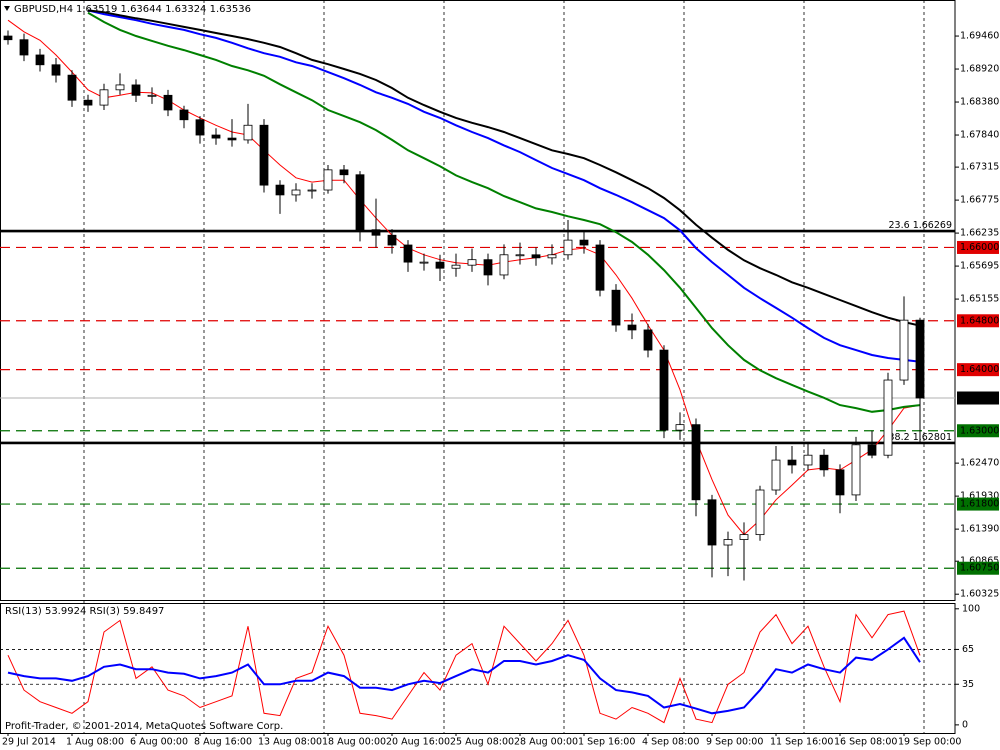  What do you see at coordinates (979, 529) in the screenshot?
I see `y-tick-label: 1.61390` at bounding box center [979, 529].